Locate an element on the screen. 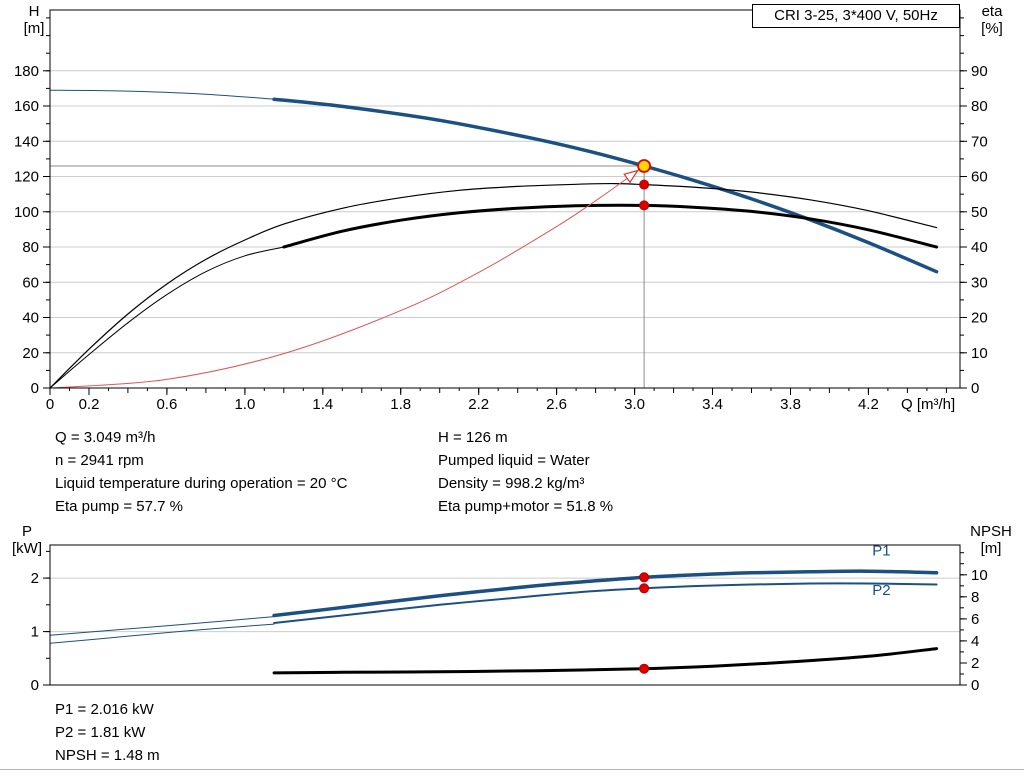  result-npsh: NPSH = 1.48 m is located at coordinates (107, 755).